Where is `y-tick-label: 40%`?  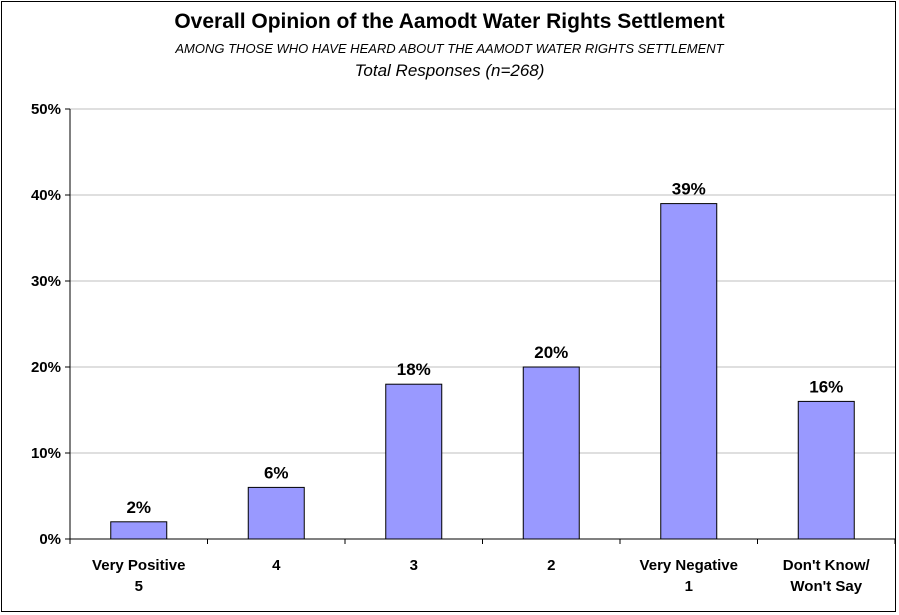
y-tick-label: 40% is located at coordinates (46, 195).